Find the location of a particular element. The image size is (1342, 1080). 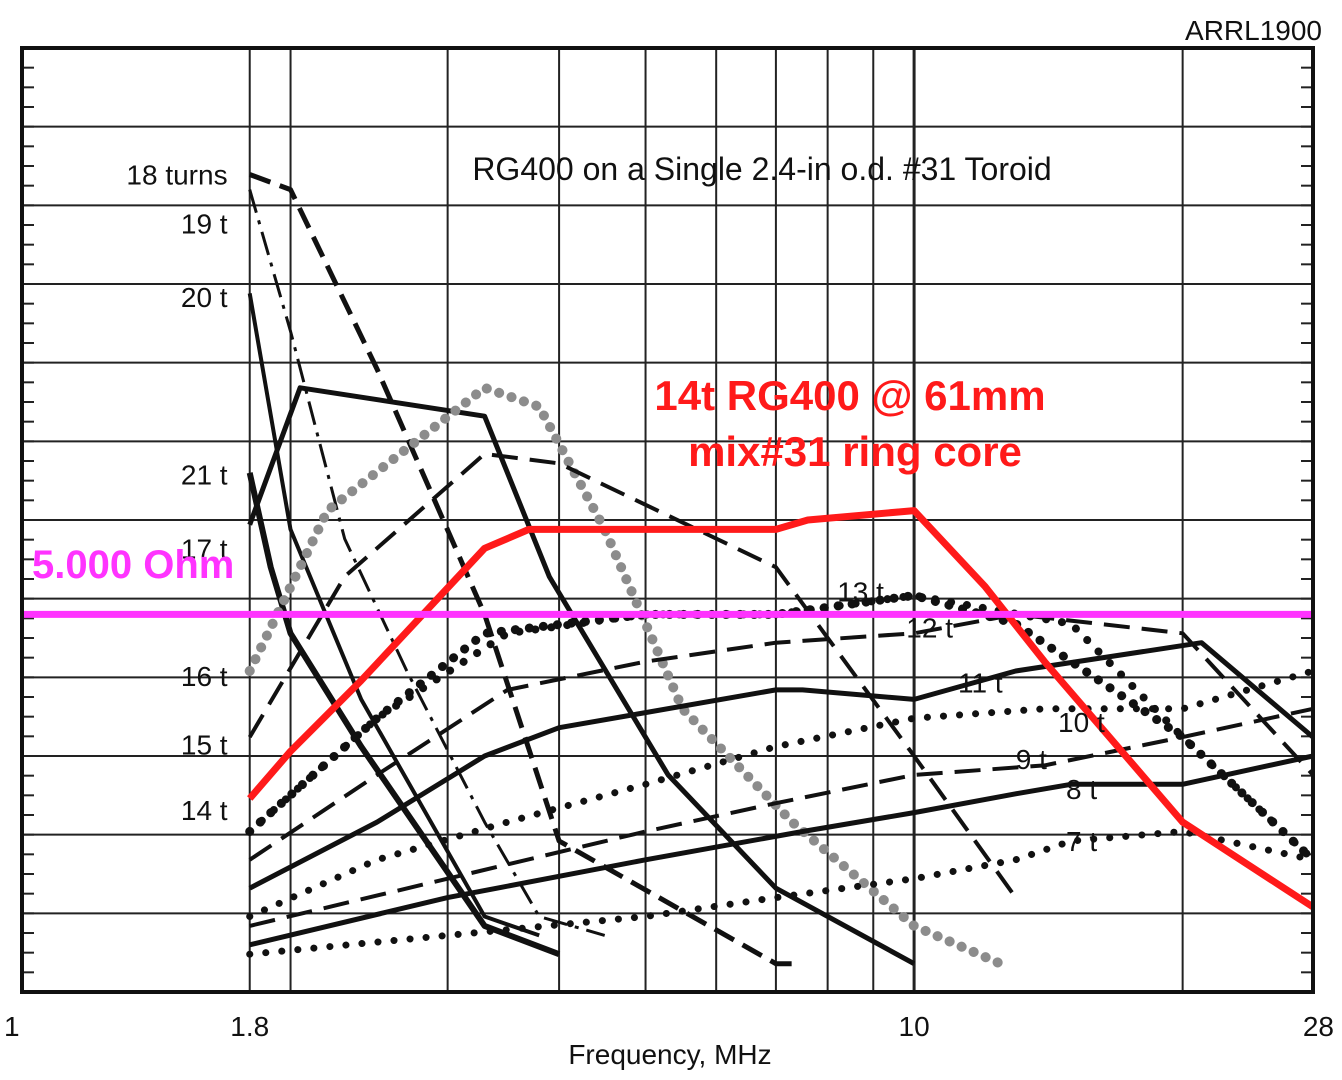

x-tick-label: 28 is located at coordinates (1318, 1026).